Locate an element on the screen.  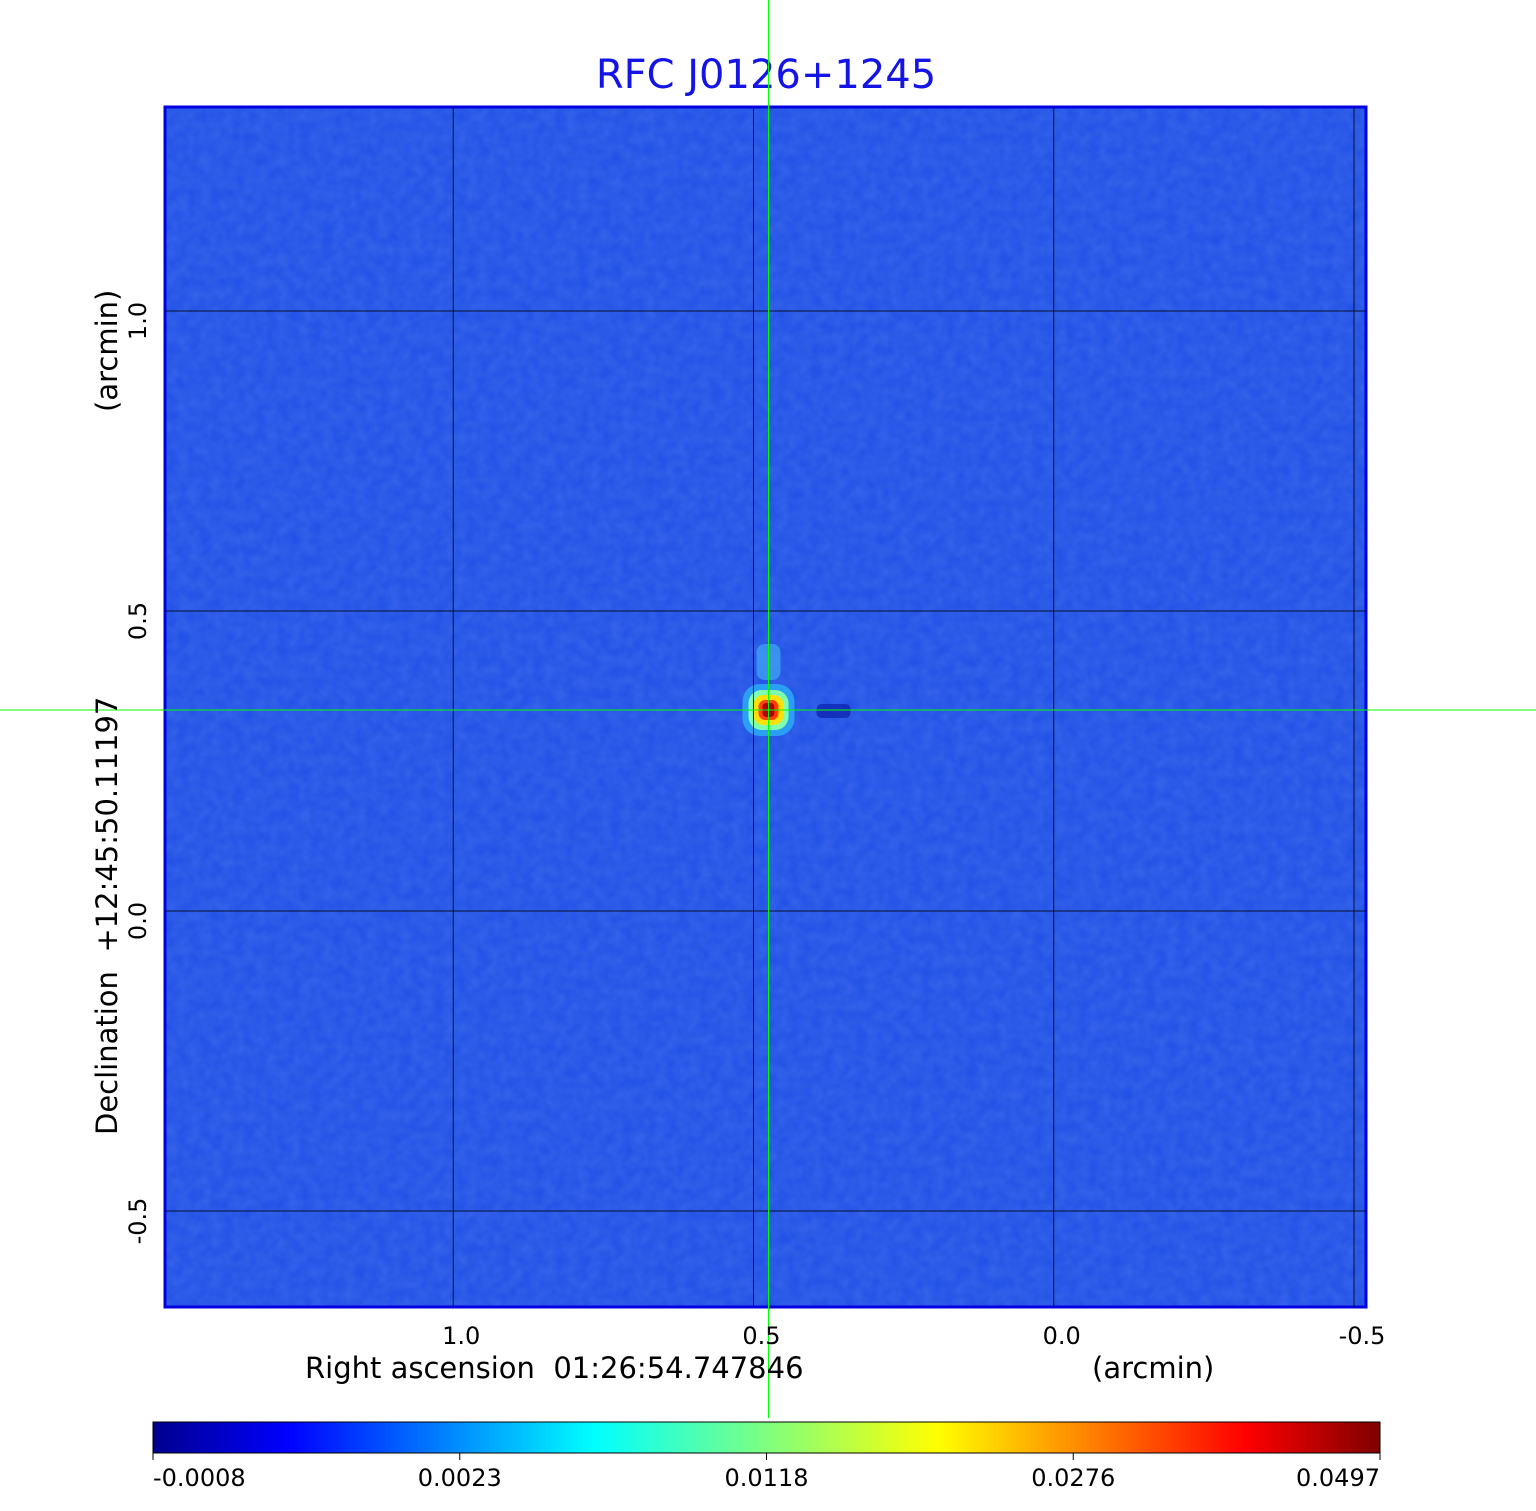
y-tick-label: 0.5 is located at coordinates (138, 621).